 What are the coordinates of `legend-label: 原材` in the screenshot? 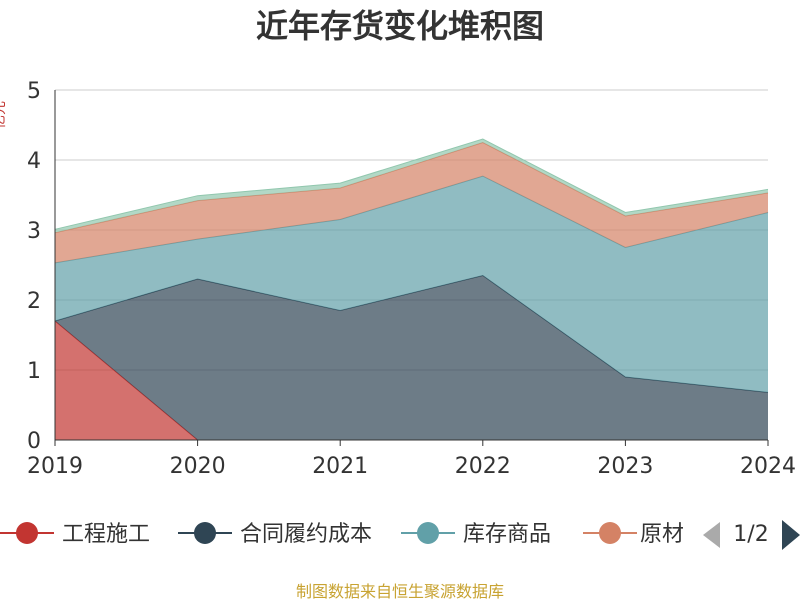 It's located at (662, 534).